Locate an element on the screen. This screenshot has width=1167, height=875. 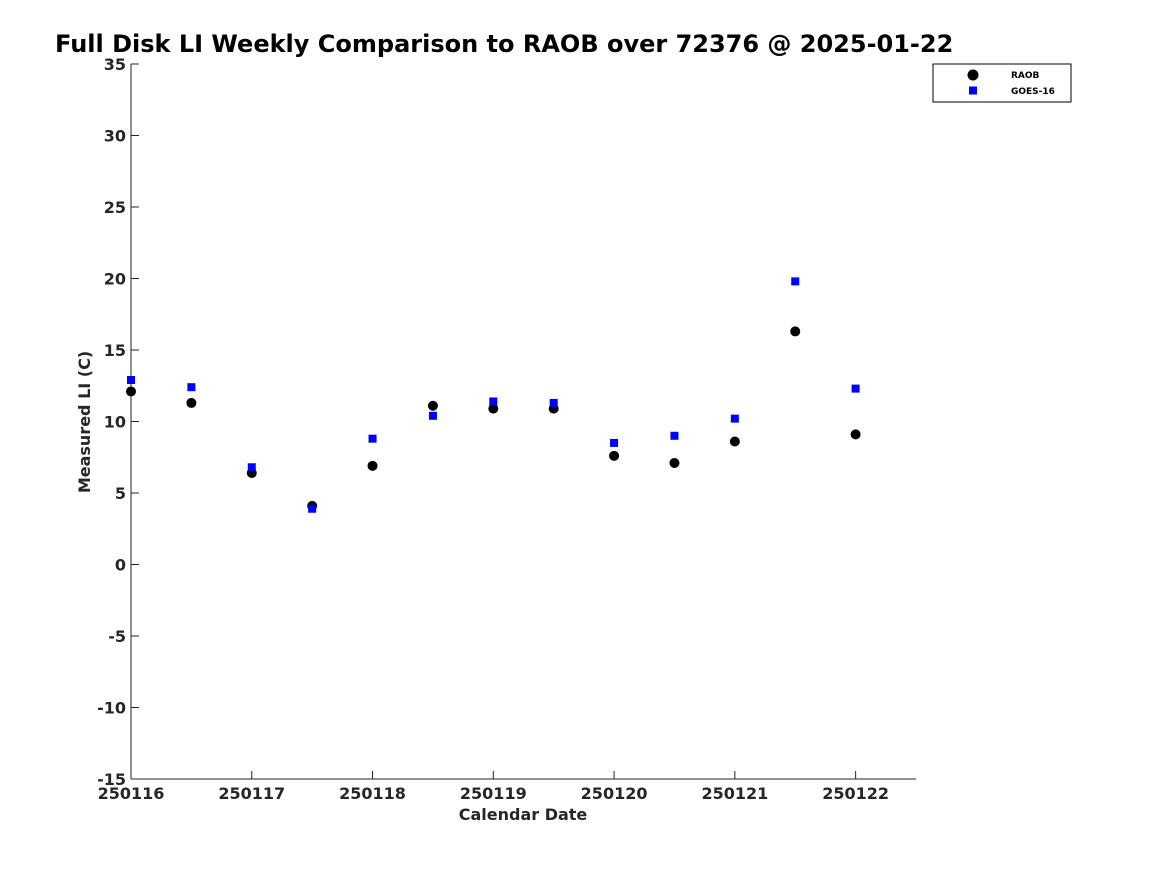
x-tick-label: 250121 is located at coordinates (734, 793).